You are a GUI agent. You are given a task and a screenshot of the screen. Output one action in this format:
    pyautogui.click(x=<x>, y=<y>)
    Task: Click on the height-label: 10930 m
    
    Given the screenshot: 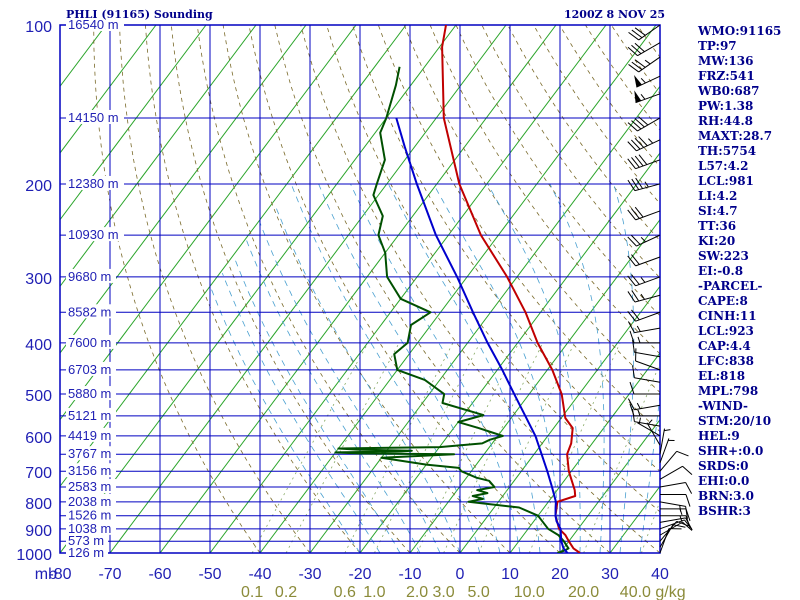 What is the action you would take?
    pyautogui.click(x=93, y=234)
    